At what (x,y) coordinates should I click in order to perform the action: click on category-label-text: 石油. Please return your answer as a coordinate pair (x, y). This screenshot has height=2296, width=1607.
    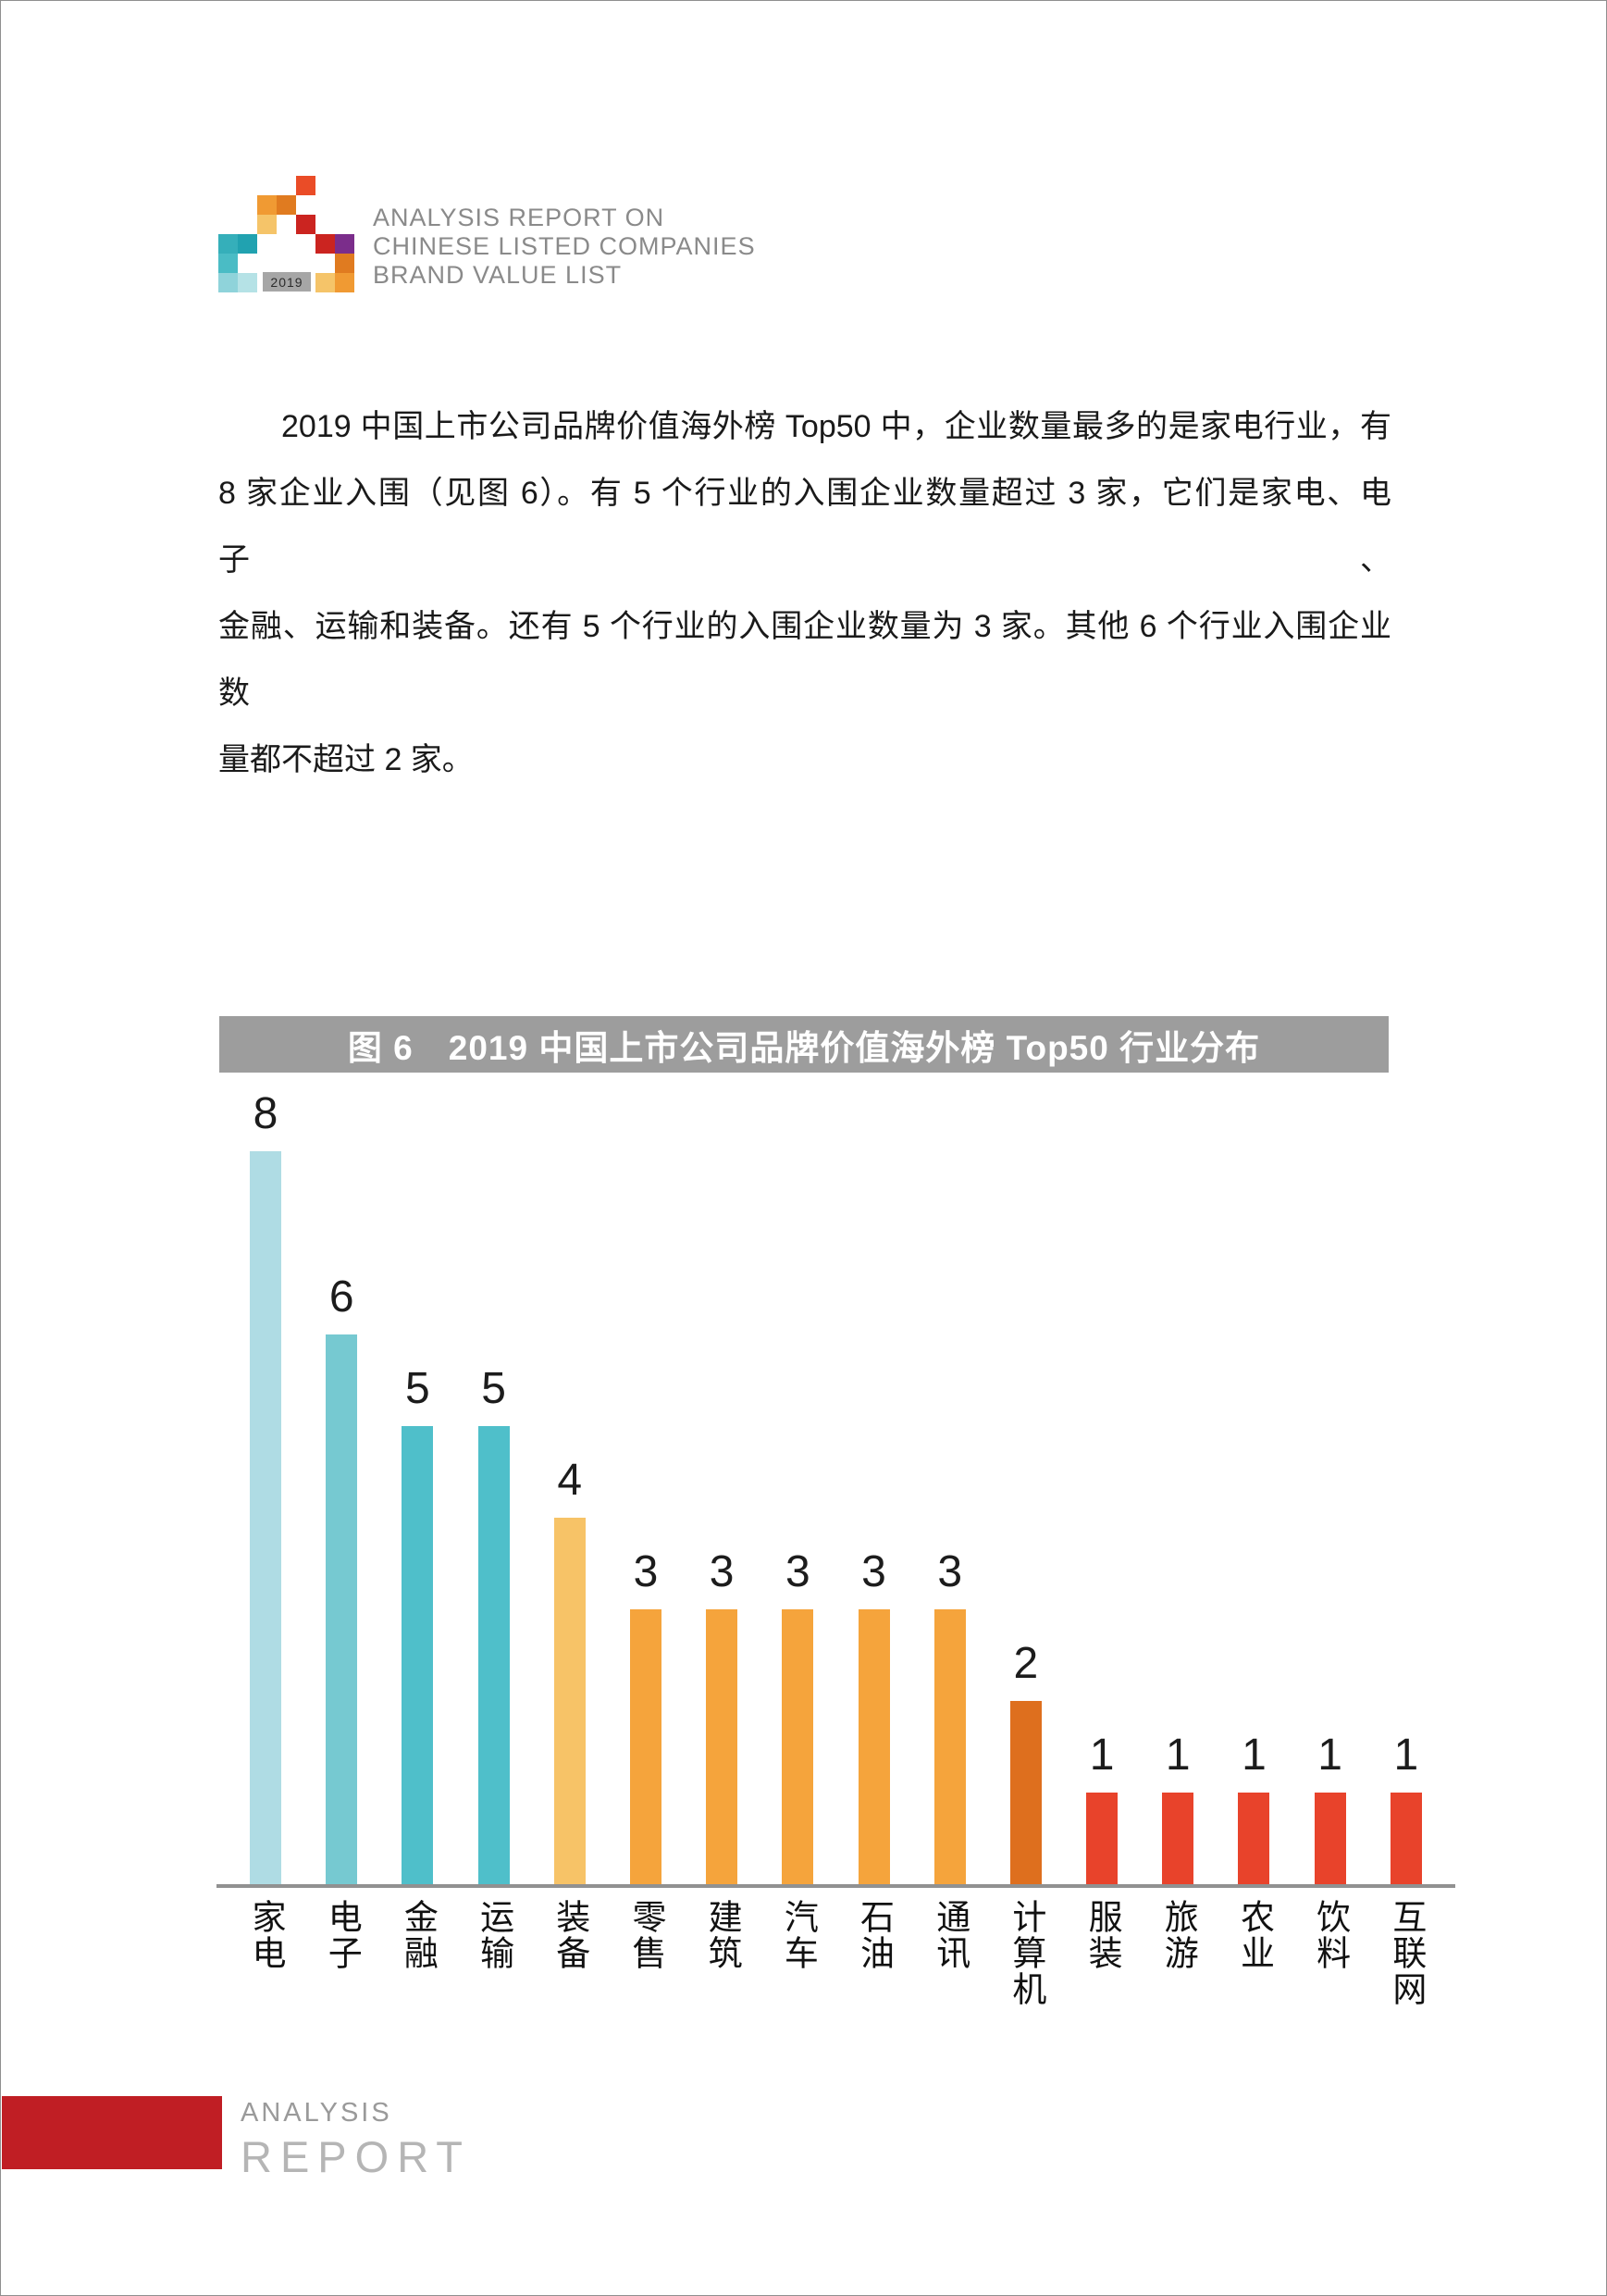
    Looking at the image, I should click on (874, 1935).